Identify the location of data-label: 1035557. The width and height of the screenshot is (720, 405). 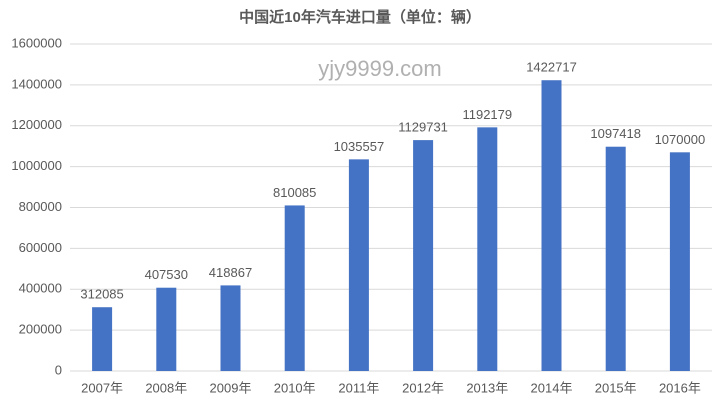
(359, 146).